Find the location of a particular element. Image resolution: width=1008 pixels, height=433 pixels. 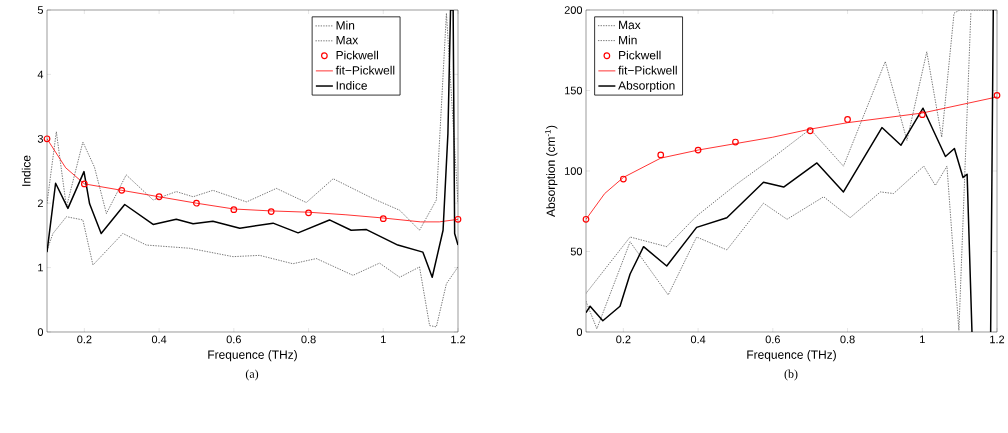

y-axis-title: Absorption (cm$^{-1}$) is located at coordinates (551, 171).